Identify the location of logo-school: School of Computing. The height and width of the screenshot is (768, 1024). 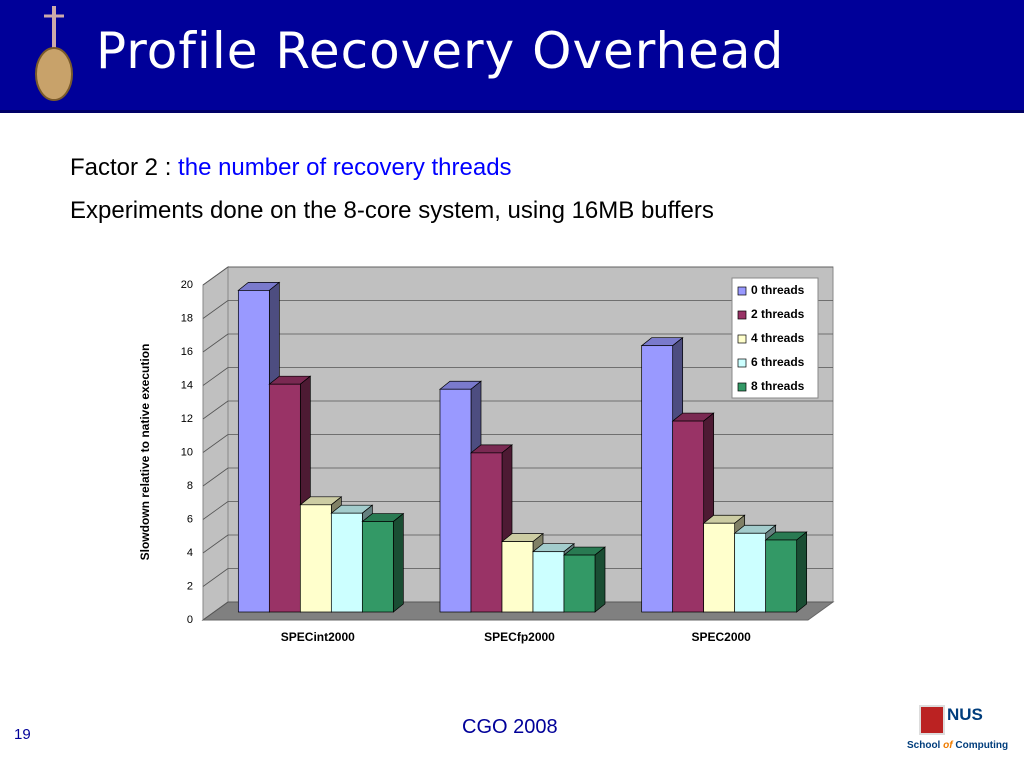
(957, 745).